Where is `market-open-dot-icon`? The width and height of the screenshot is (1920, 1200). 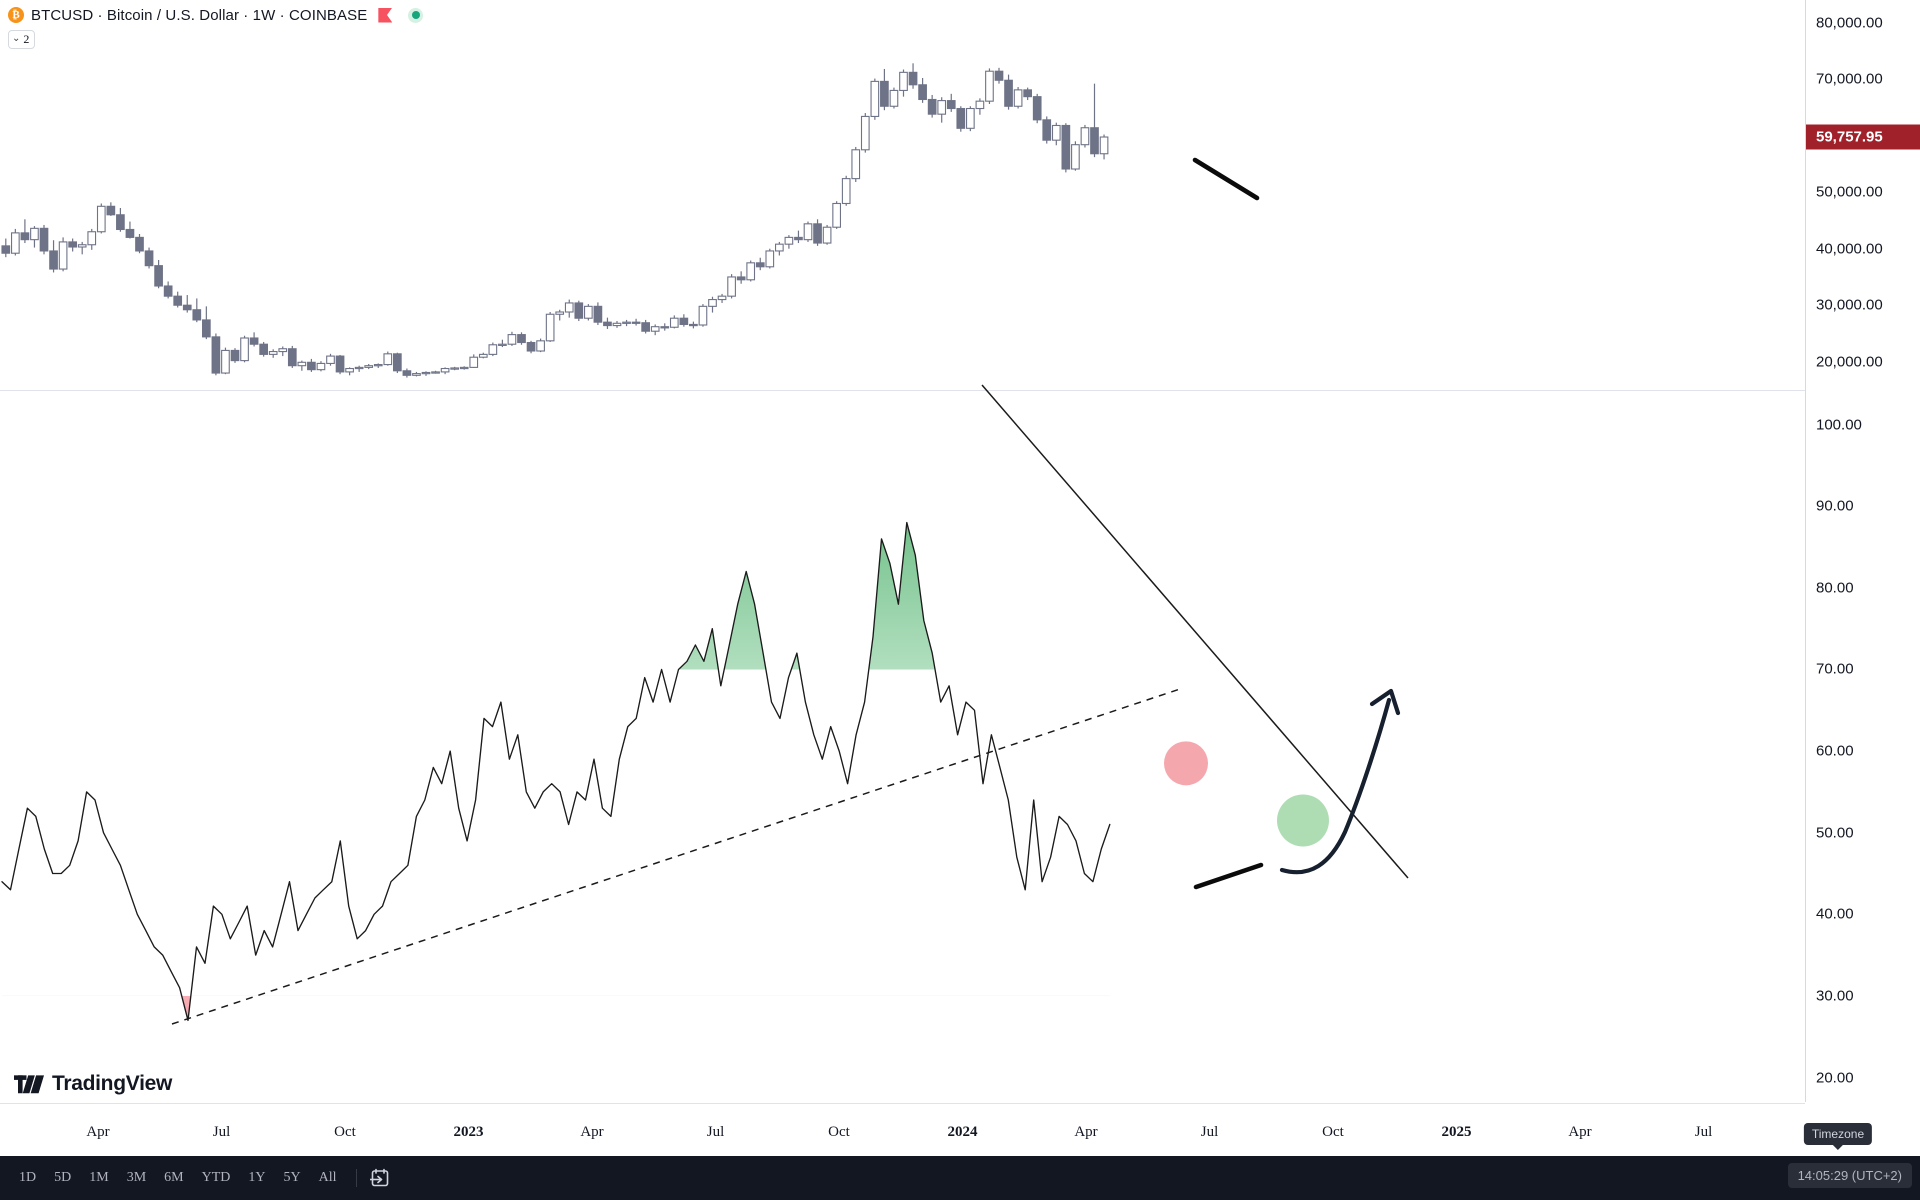
market-open-dot-icon is located at coordinates (416, 15).